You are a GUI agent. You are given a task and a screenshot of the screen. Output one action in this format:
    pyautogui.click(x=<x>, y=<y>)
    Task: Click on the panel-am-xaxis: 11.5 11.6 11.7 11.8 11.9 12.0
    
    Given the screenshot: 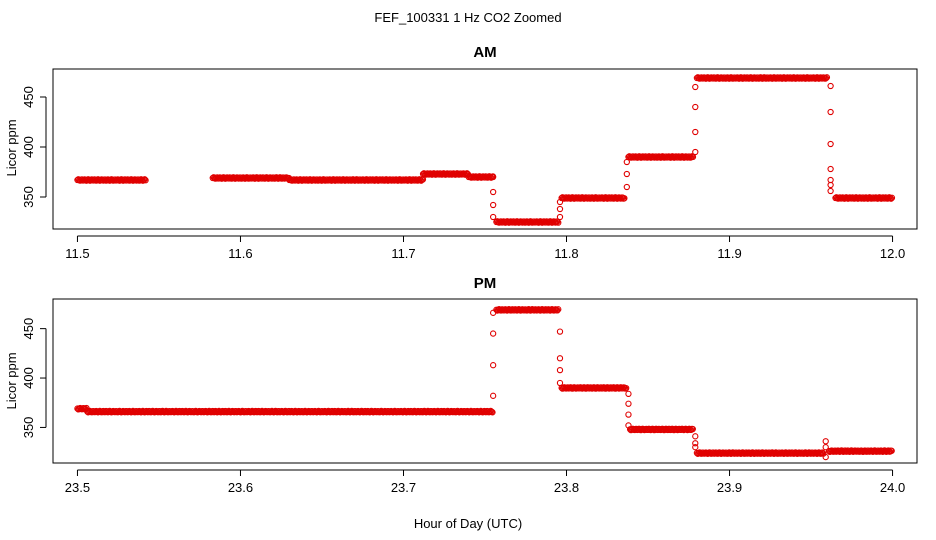 What is the action you would take?
    pyautogui.click(x=485, y=248)
    